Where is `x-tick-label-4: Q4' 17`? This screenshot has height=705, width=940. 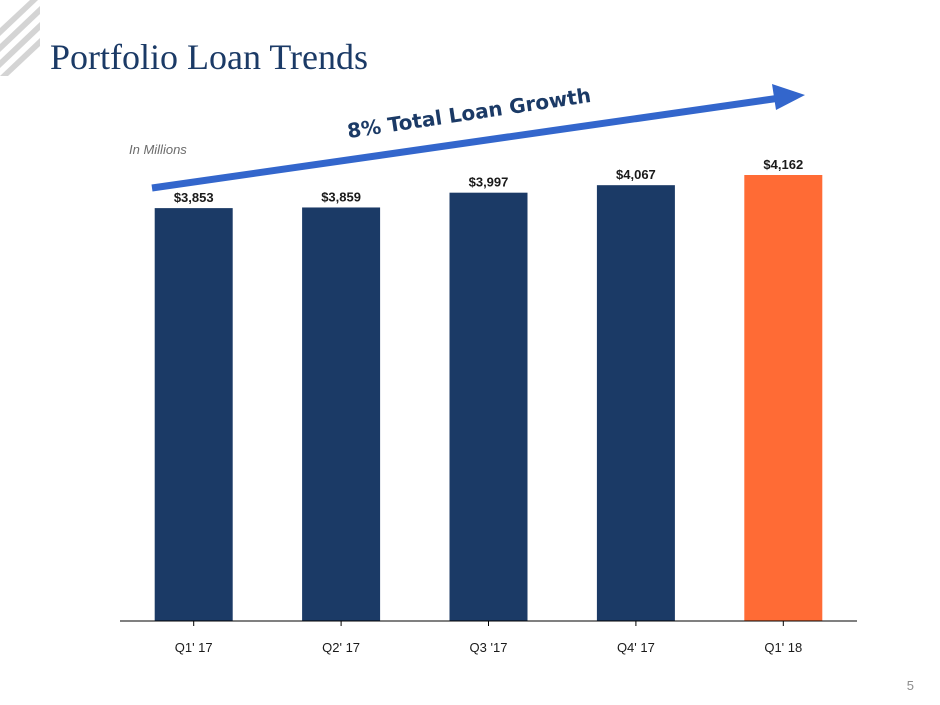
x-tick-label-4: Q4' 17 is located at coordinates (636, 647).